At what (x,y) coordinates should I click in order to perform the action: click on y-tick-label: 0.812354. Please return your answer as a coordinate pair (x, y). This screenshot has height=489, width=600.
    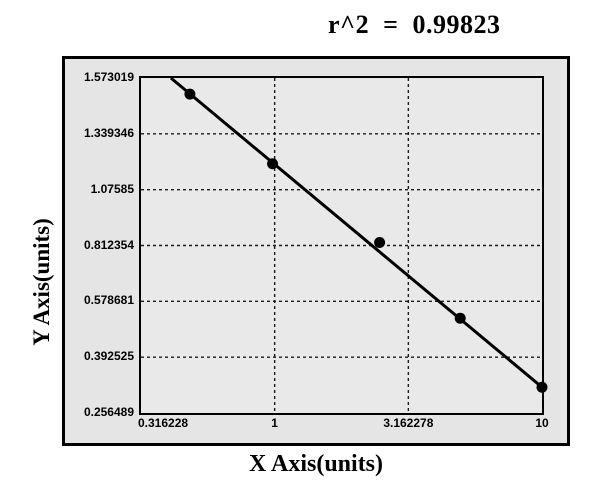
    Looking at the image, I should click on (108, 244).